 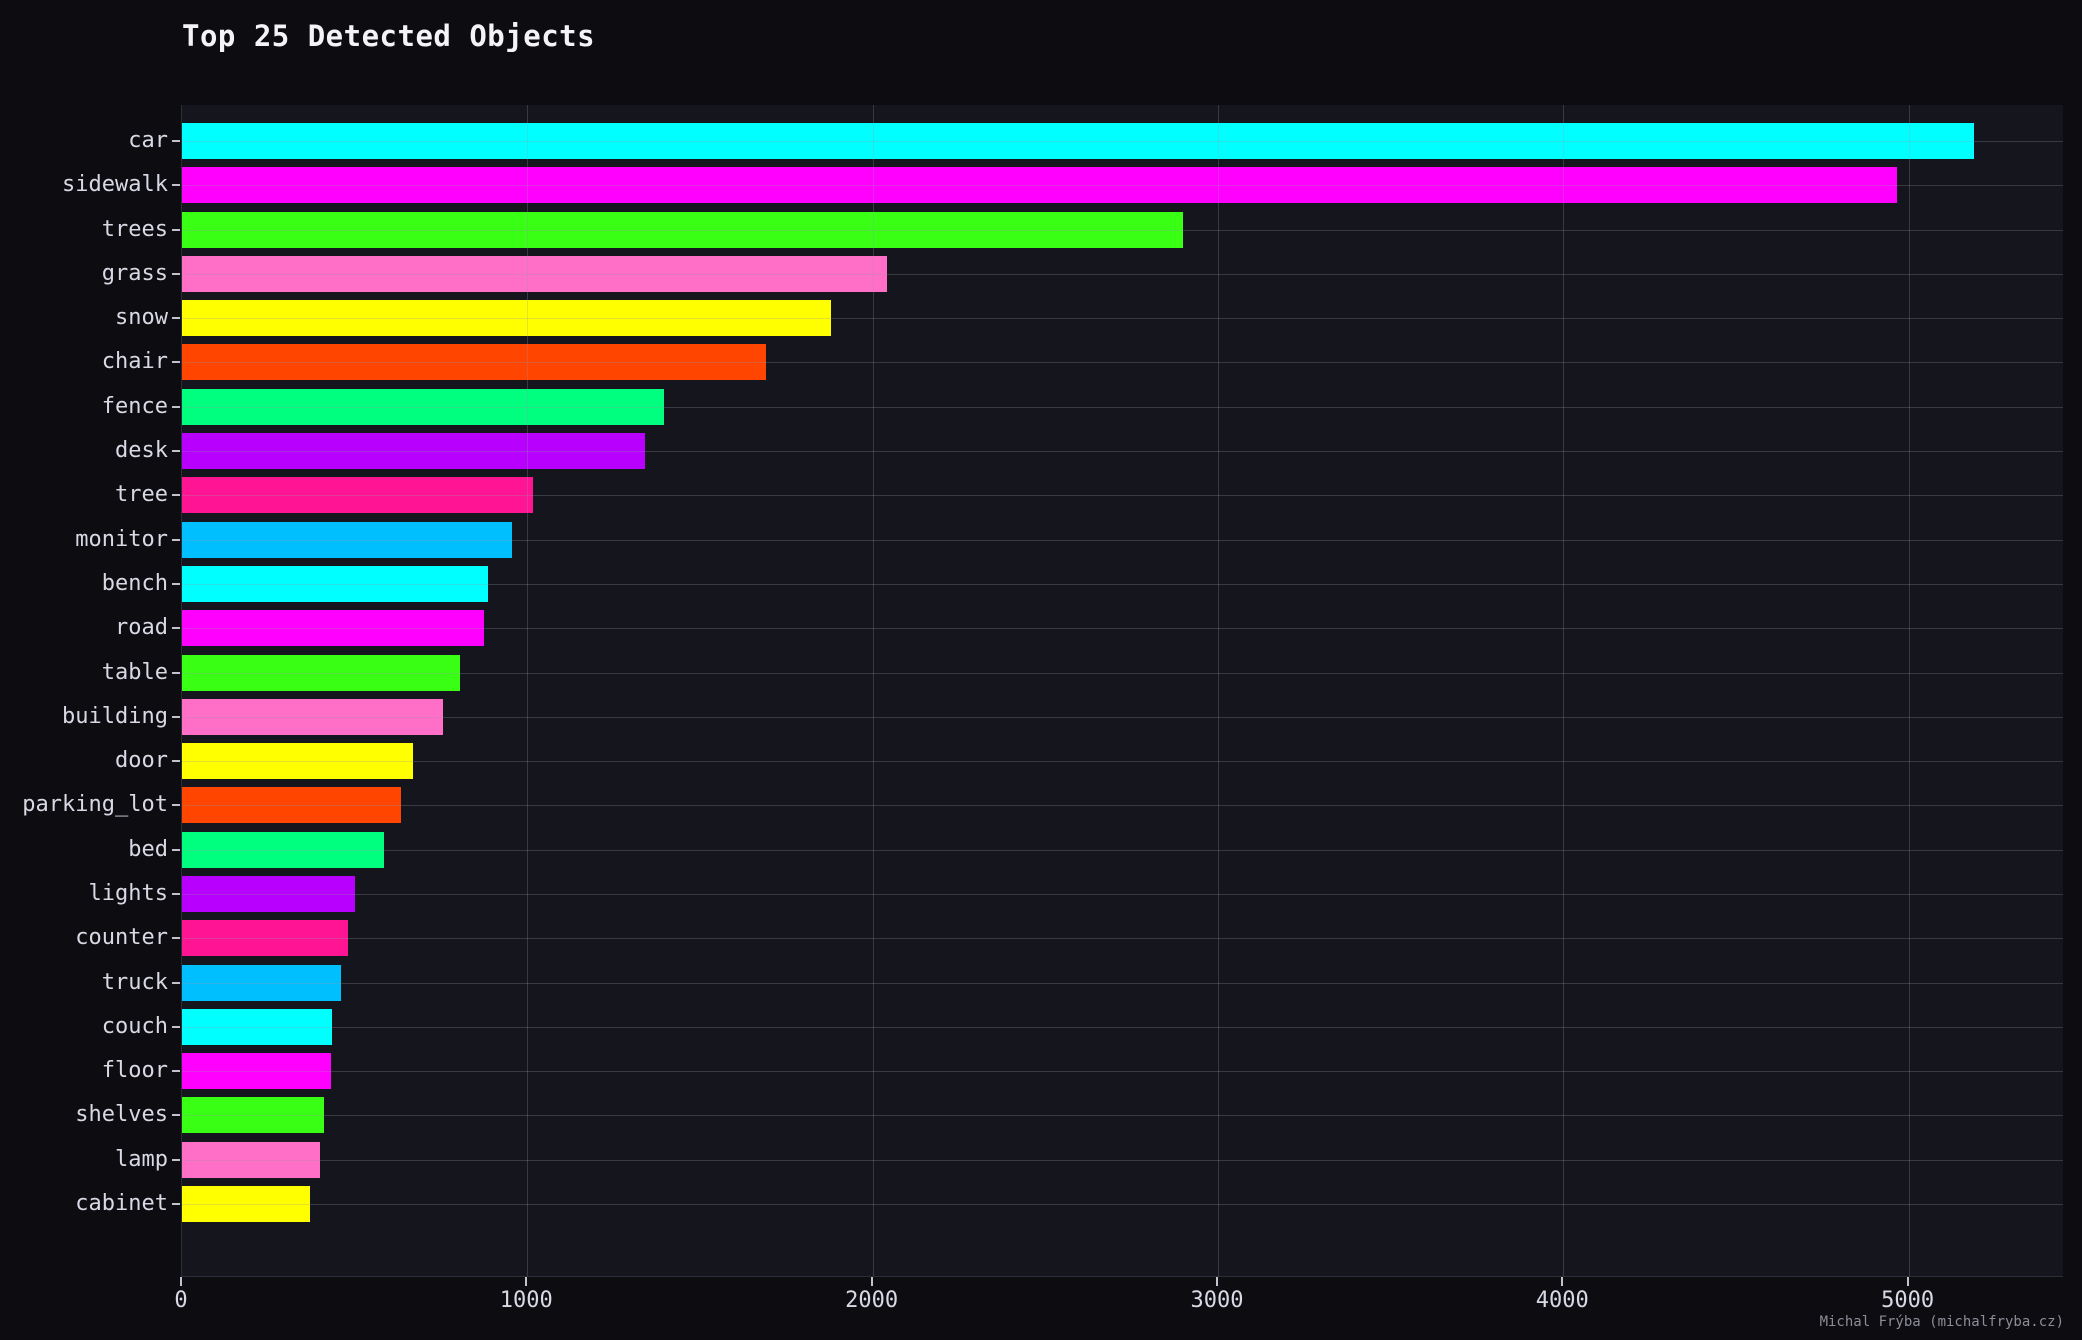 What do you see at coordinates (134, 229) in the screenshot?
I see `y-tick-label-trees: trees` at bounding box center [134, 229].